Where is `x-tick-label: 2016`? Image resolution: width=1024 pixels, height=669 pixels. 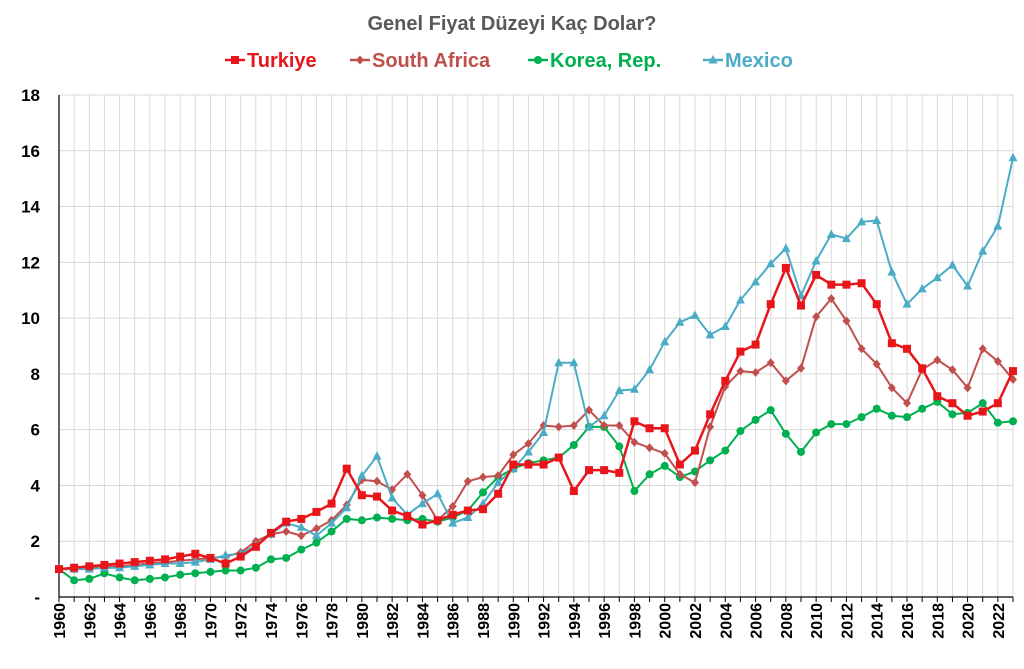 x-tick-label: 2016 is located at coordinates (908, 621).